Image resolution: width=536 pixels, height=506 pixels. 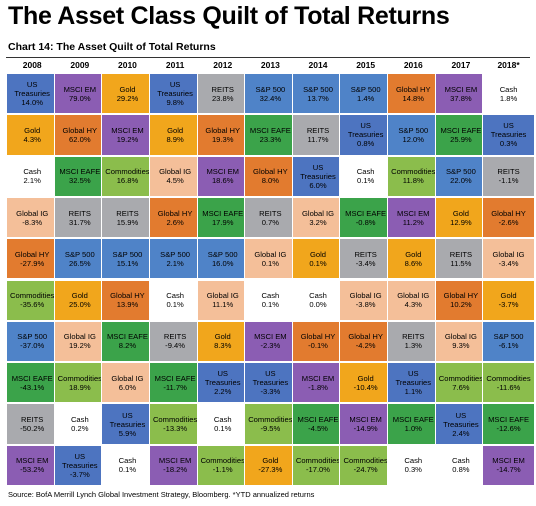 I want to click on cell-return-value: 13.9%, so click(x=127, y=305).